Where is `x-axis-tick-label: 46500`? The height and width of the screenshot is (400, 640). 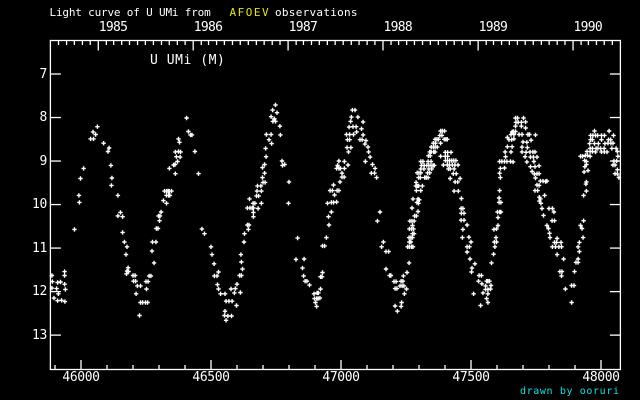
x-axis-tick-label: 46500 is located at coordinates (211, 377).